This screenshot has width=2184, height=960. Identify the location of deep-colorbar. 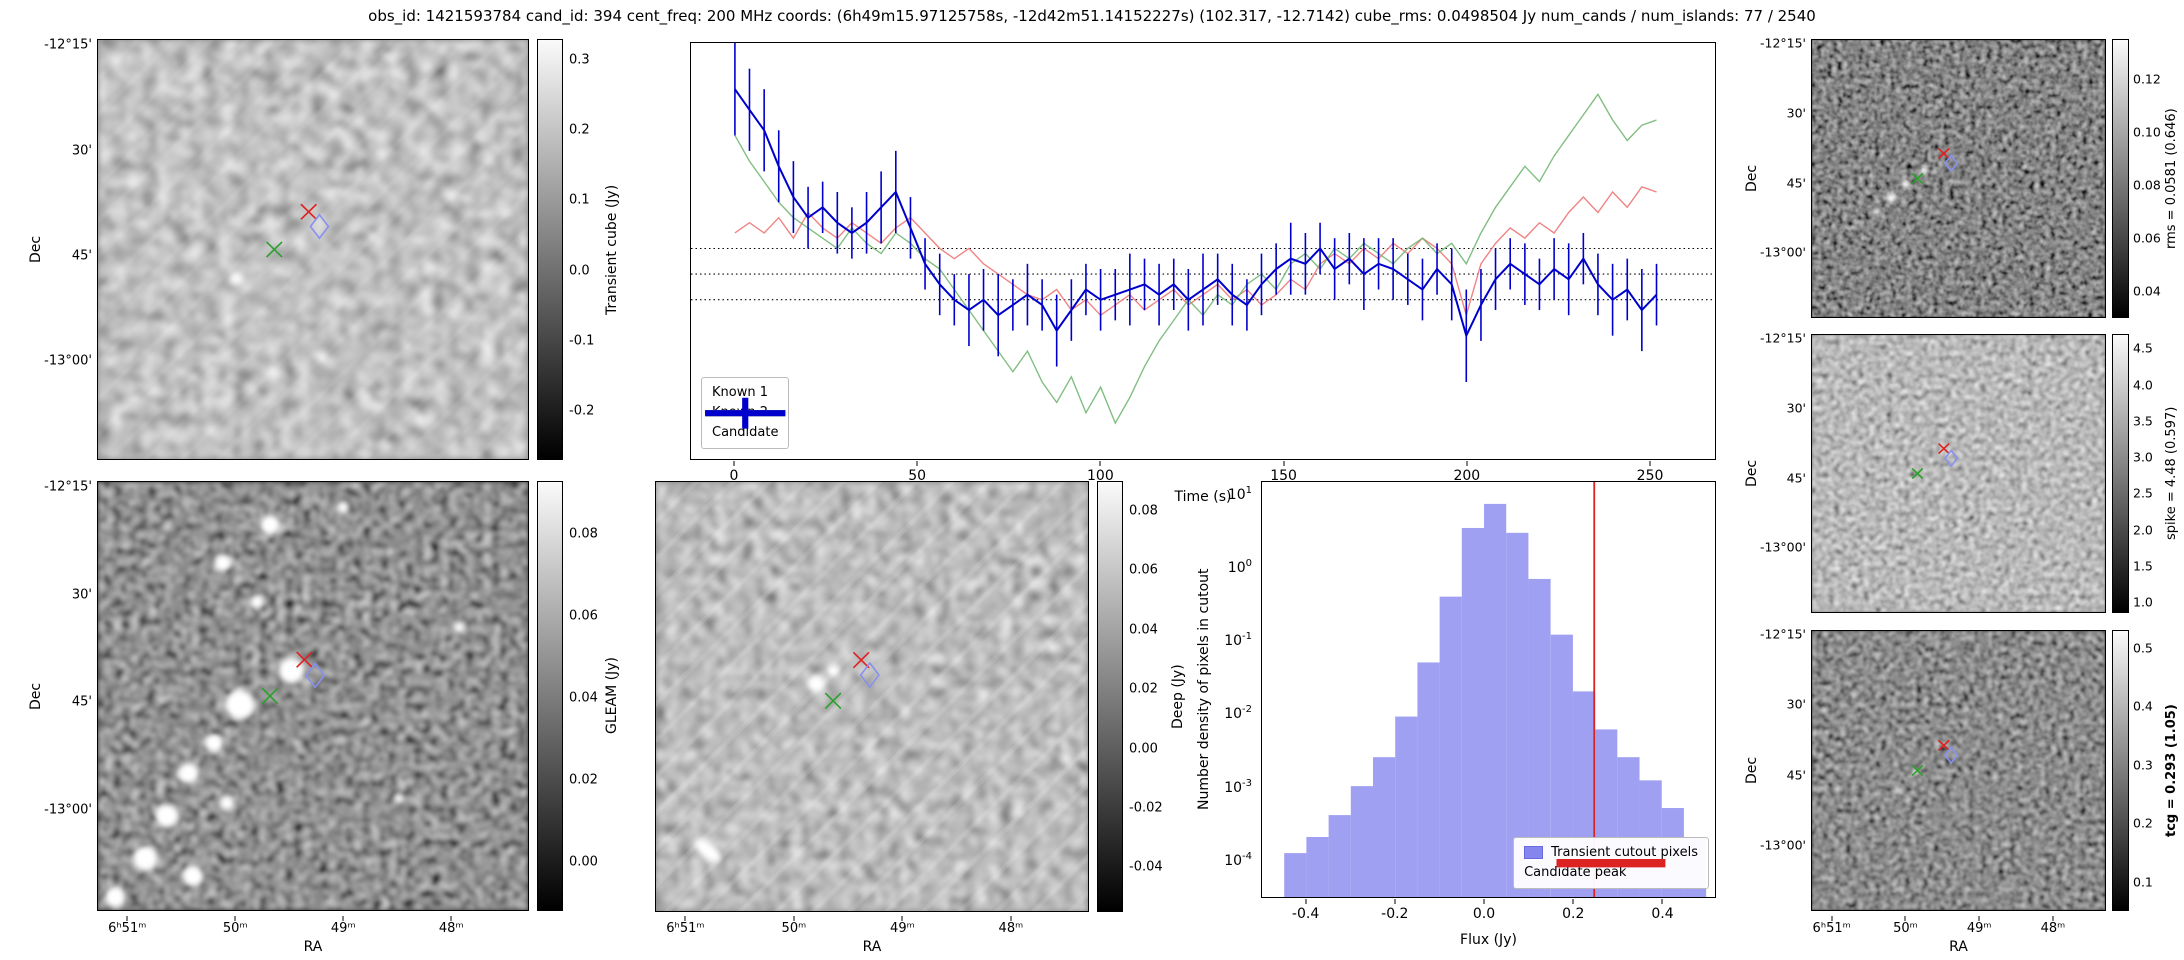
(1110, 696).